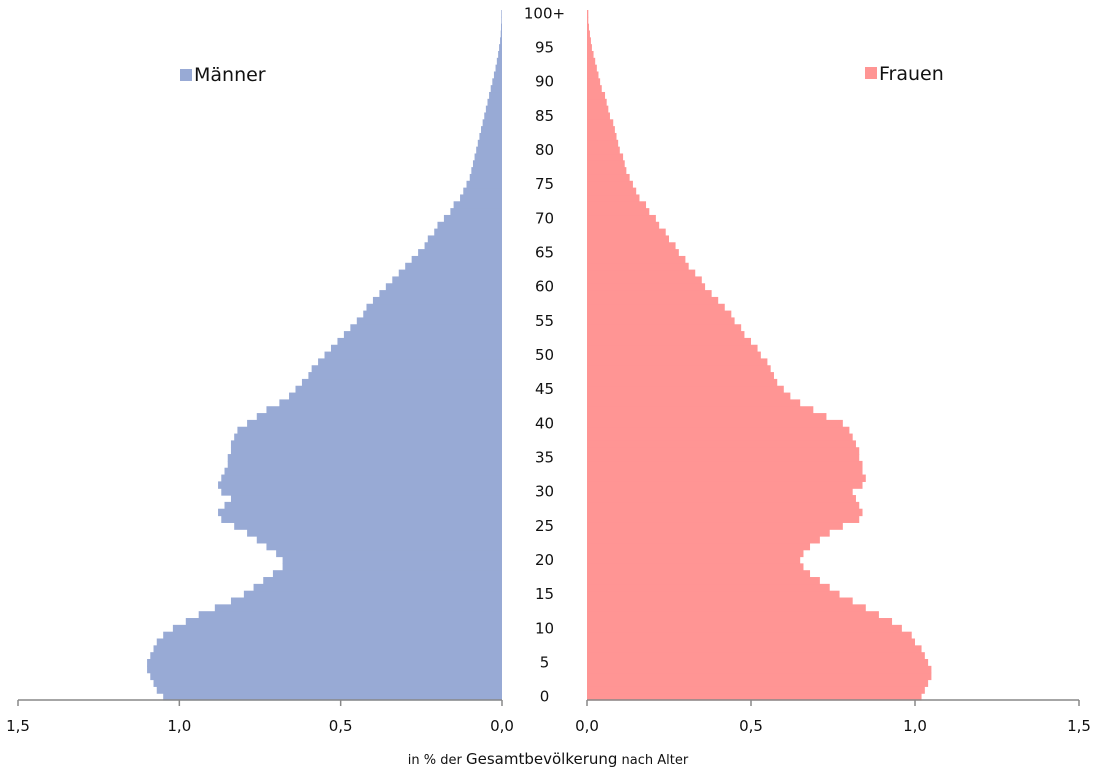  Describe the element at coordinates (341, 726) in the screenshot. I see `x-tick-label-left: 0,5` at that location.